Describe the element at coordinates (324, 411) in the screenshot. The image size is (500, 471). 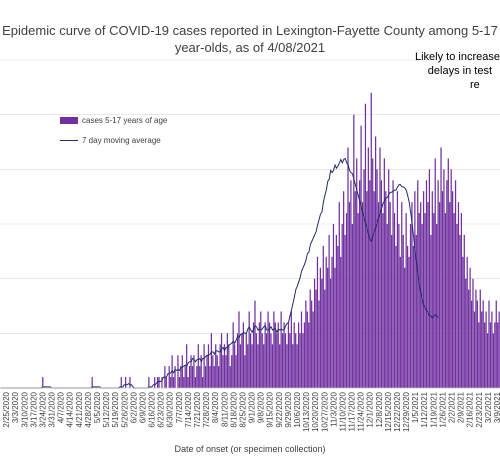
I see `x-tick-label: 10/27/2020` at that location.